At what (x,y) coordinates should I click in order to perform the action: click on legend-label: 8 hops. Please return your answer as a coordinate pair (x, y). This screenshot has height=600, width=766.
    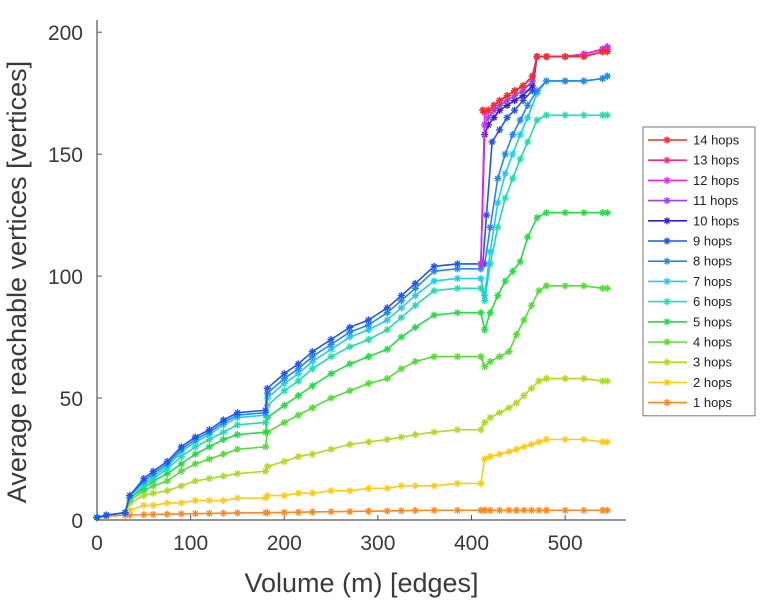
    Looking at the image, I should click on (713, 261).